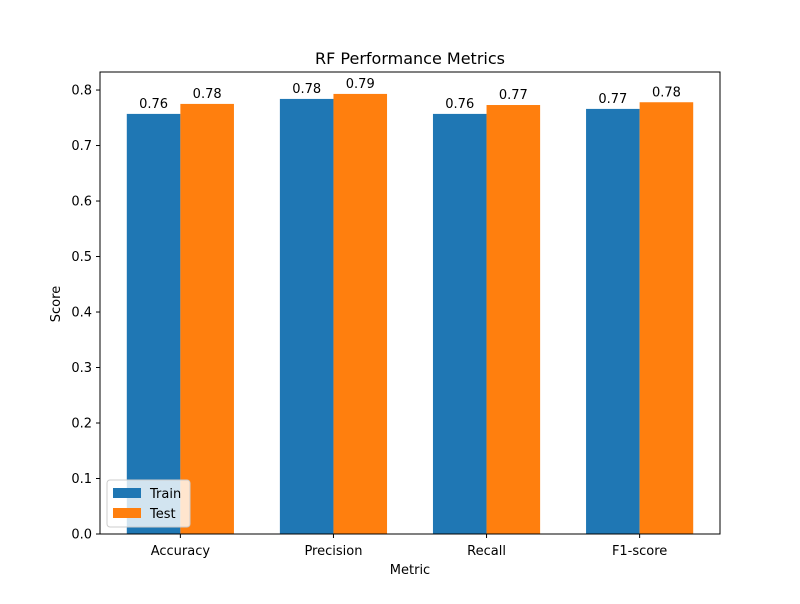 This screenshot has height=604, width=800. Describe the element at coordinates (181, 551) in the screenshot. I see `x-tick-label: Accuracy` at that location.